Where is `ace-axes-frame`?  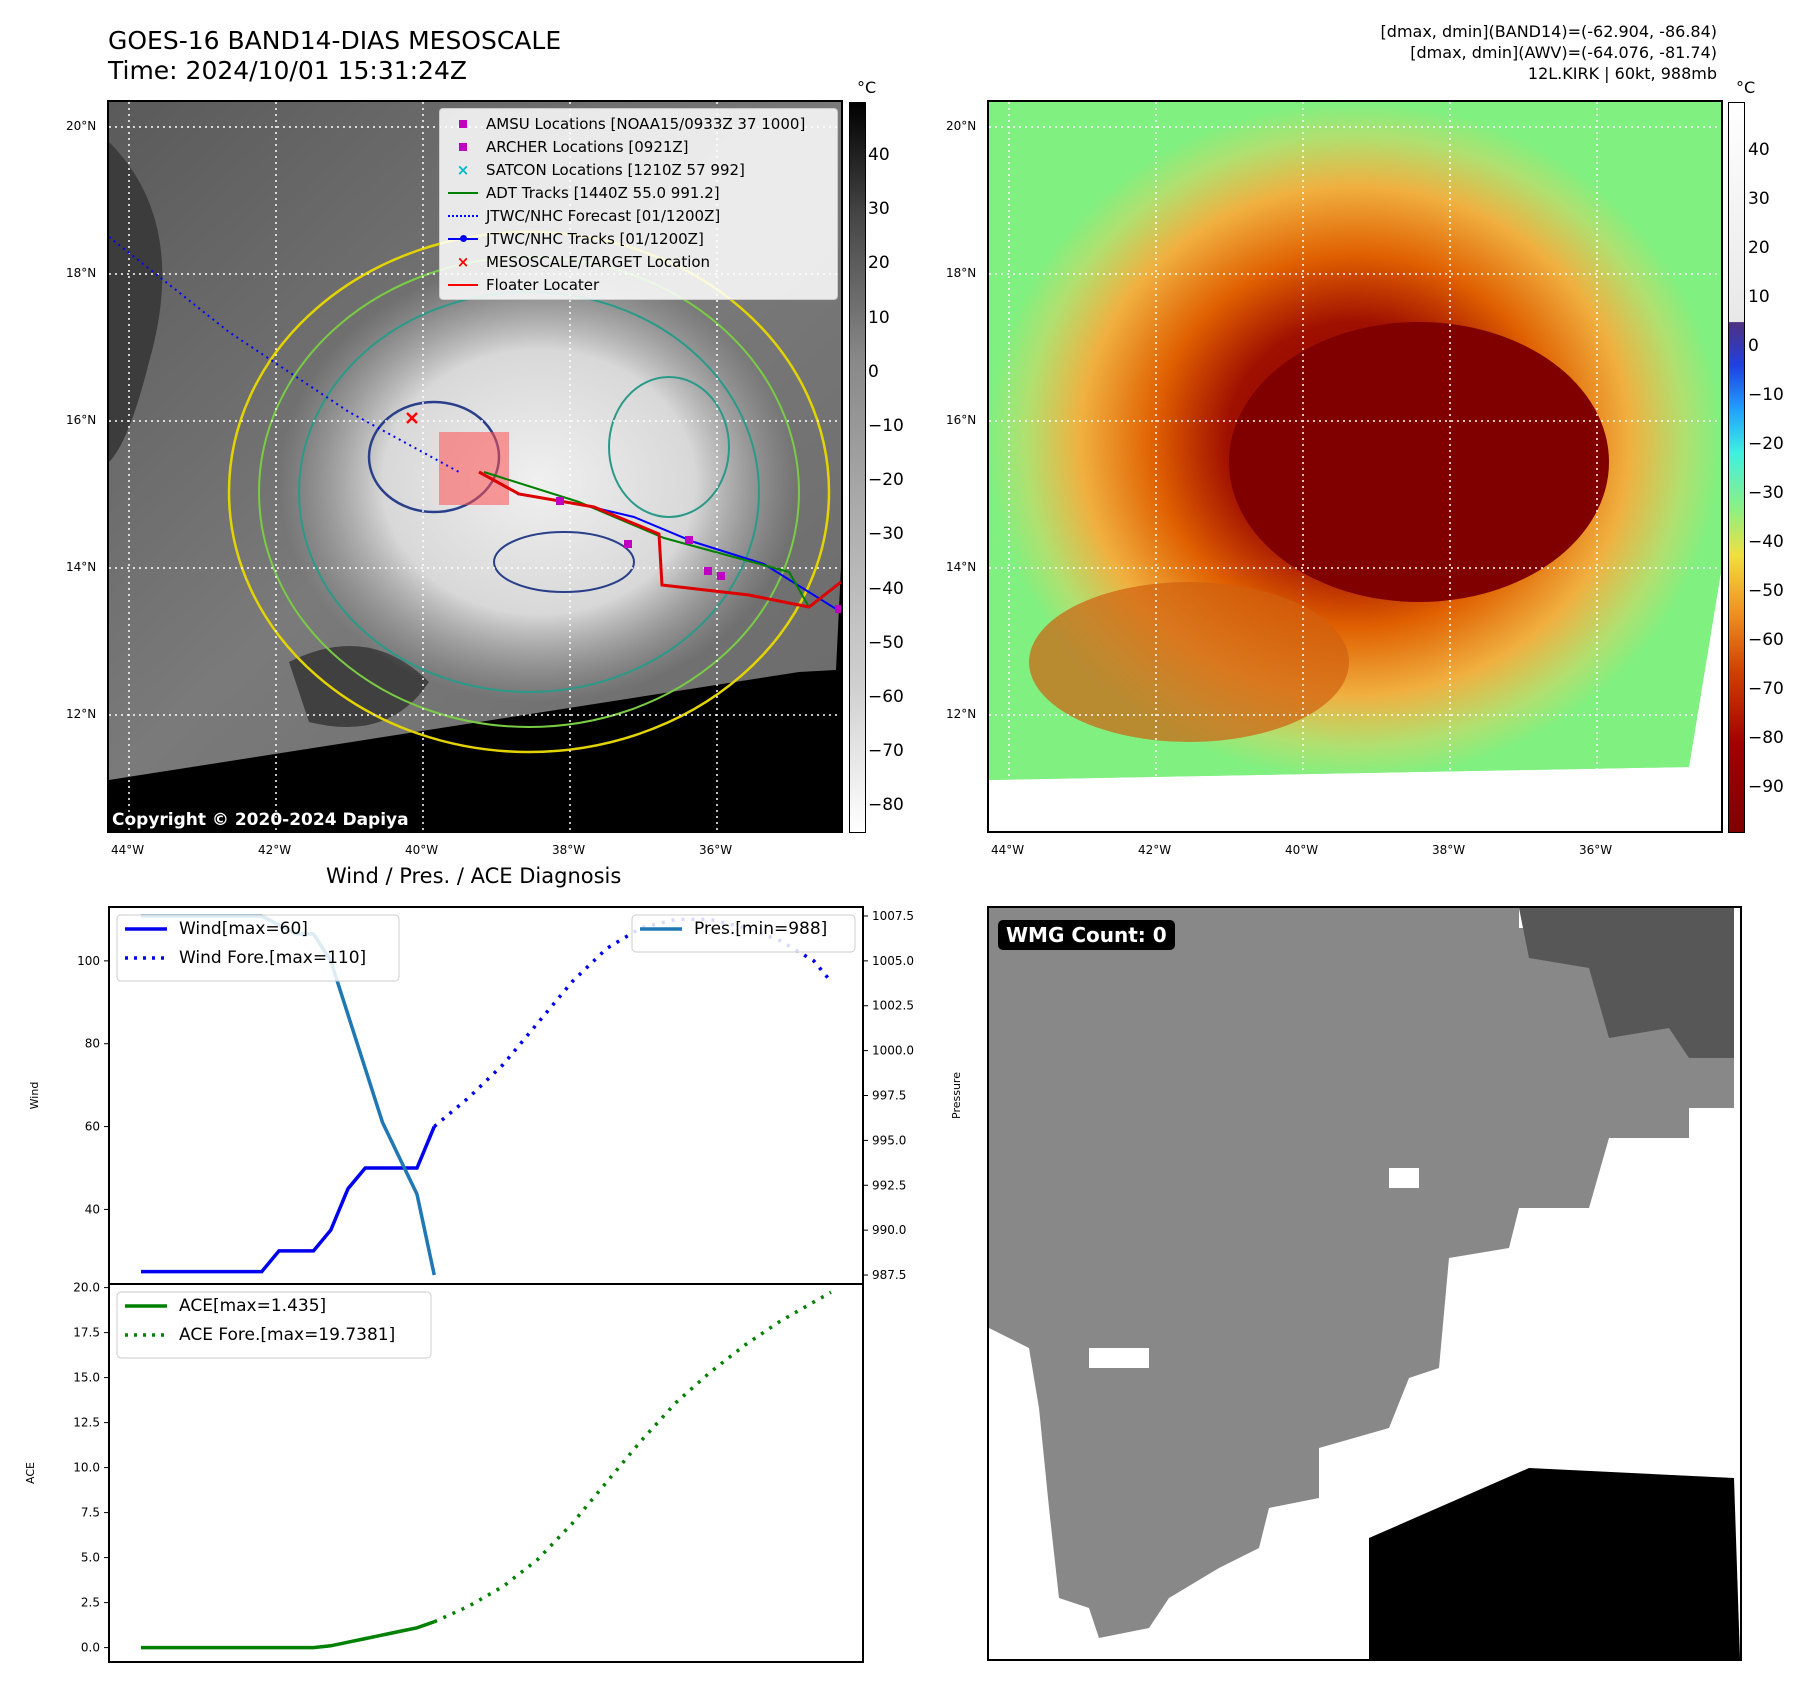 ace-axes-frame is located at coordinates (486, 1473).